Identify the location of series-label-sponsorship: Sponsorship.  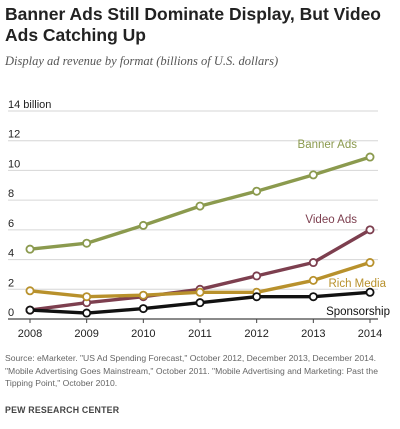
(358, 312).